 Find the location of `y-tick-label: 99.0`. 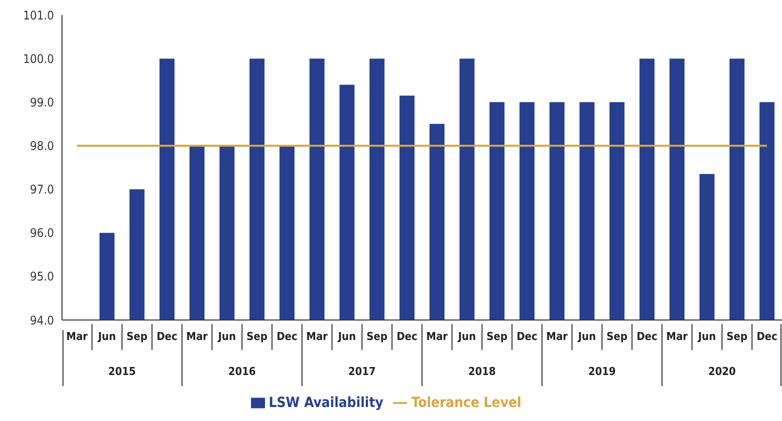

y-tick-label: 99.0 is located at coordinates (42, 102).